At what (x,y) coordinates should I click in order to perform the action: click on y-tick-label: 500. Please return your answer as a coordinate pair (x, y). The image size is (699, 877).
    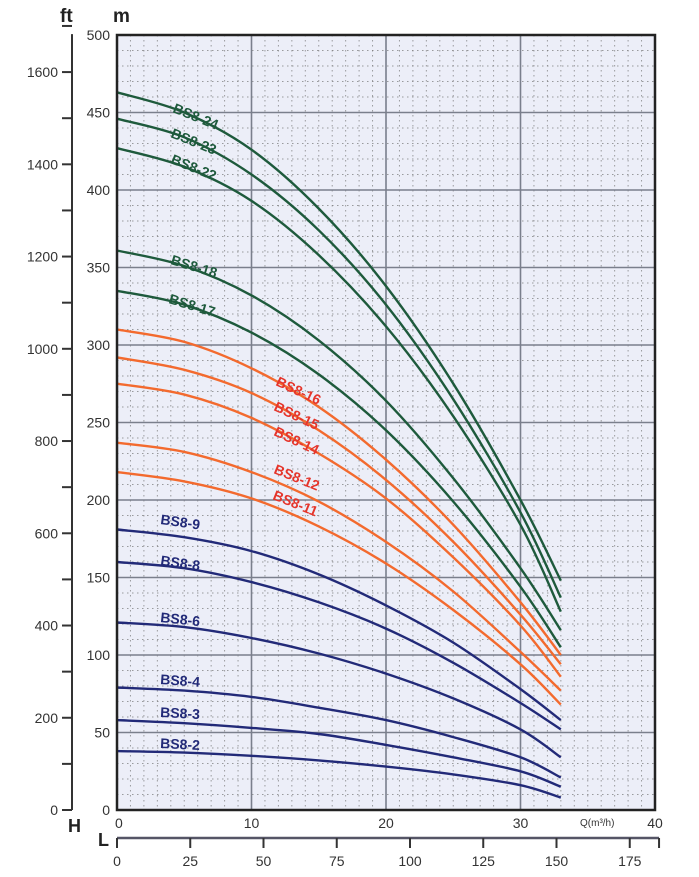
    Looking at the image, I should click on (99, 35).